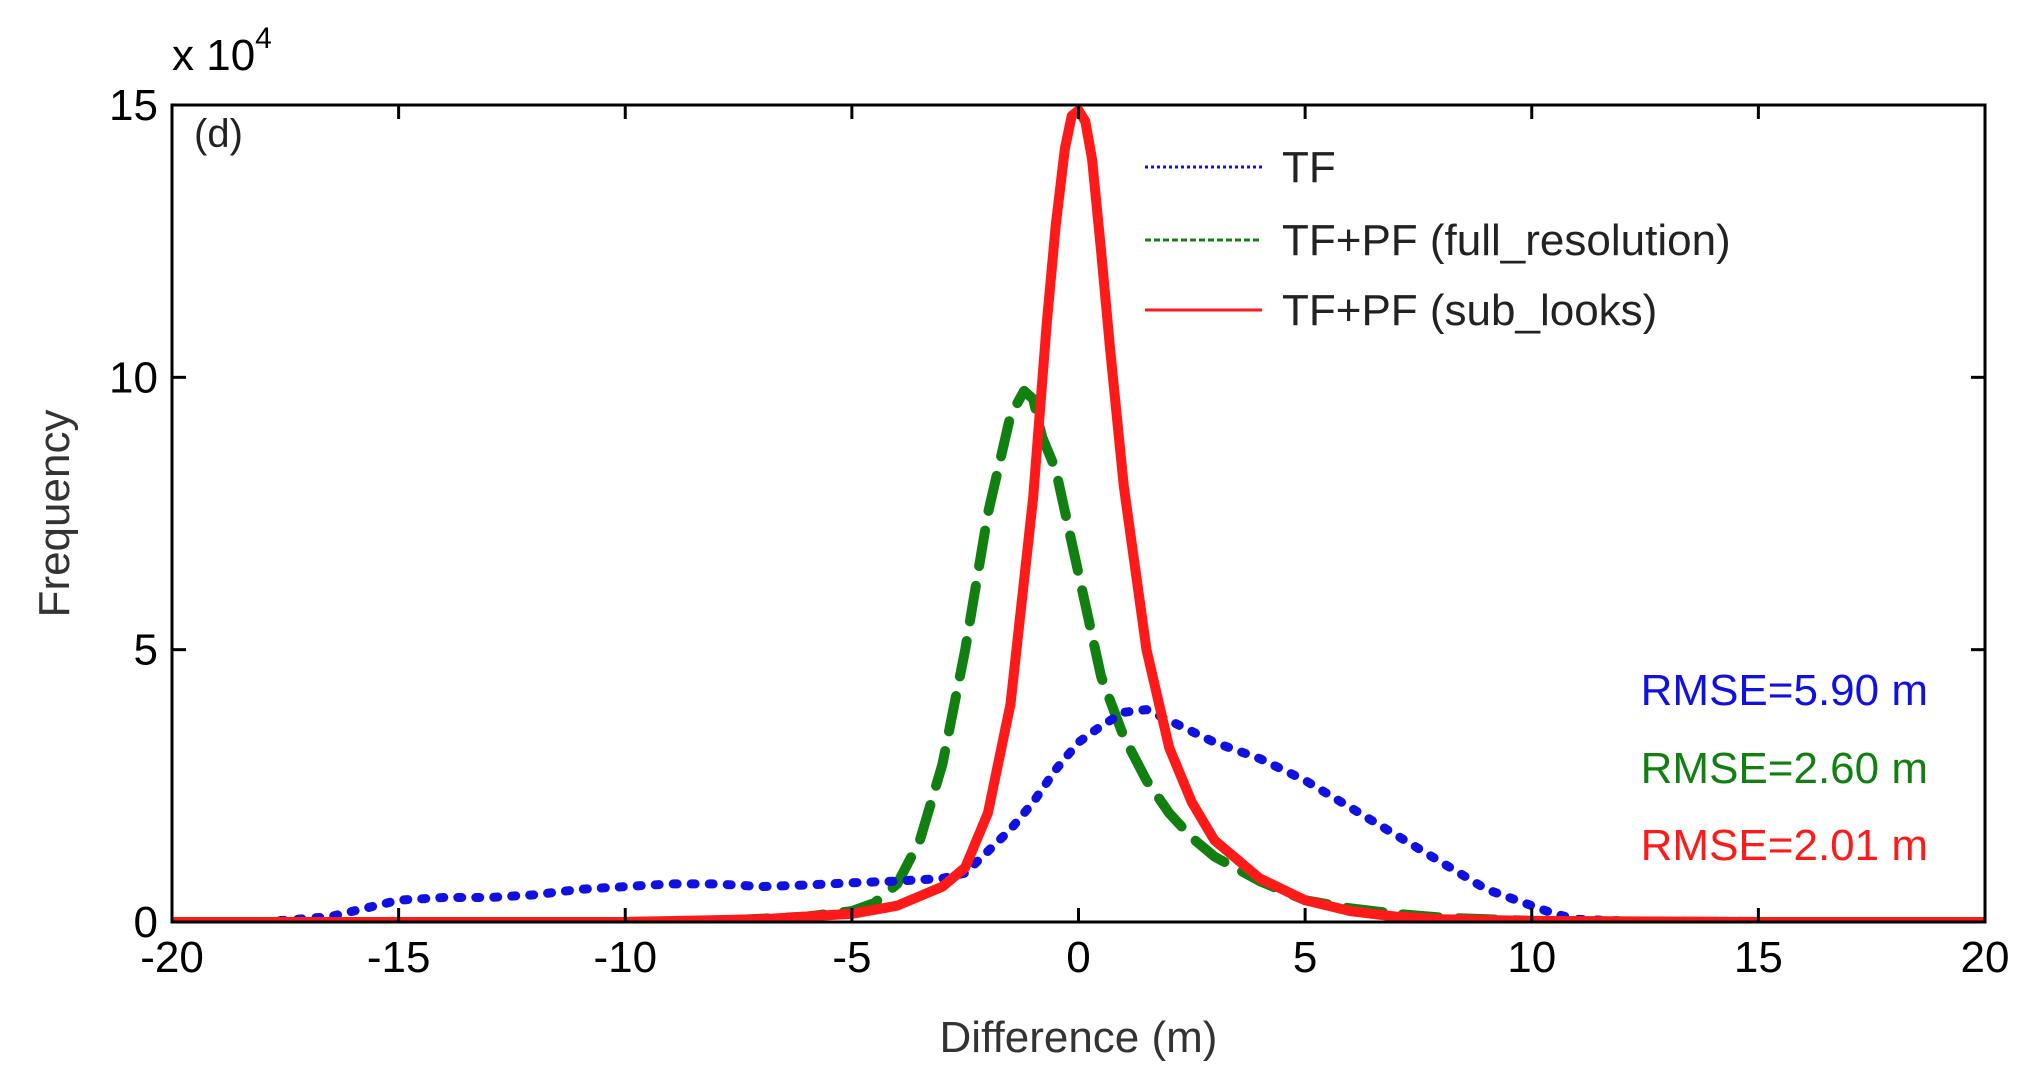 The width and height of the screenshot is (2030, 1077). I want to click on x-tick-label: 0, so click(1078, 957).